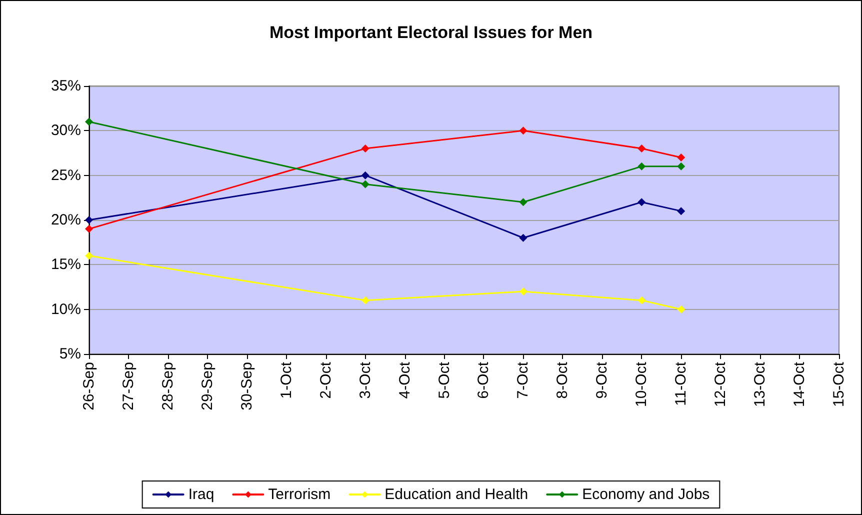  What do you see at coordinates (65, 175) in the screenshot?
I see `y-tick-label: 25%` at bounding box center [65, 175].